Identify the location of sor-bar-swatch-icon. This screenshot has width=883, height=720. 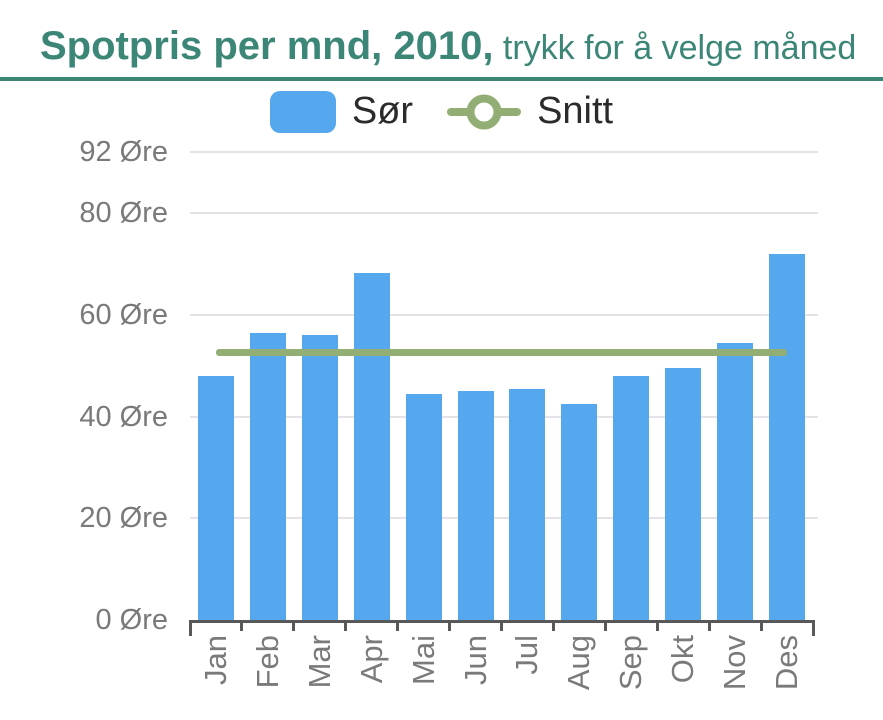
(302, 111).